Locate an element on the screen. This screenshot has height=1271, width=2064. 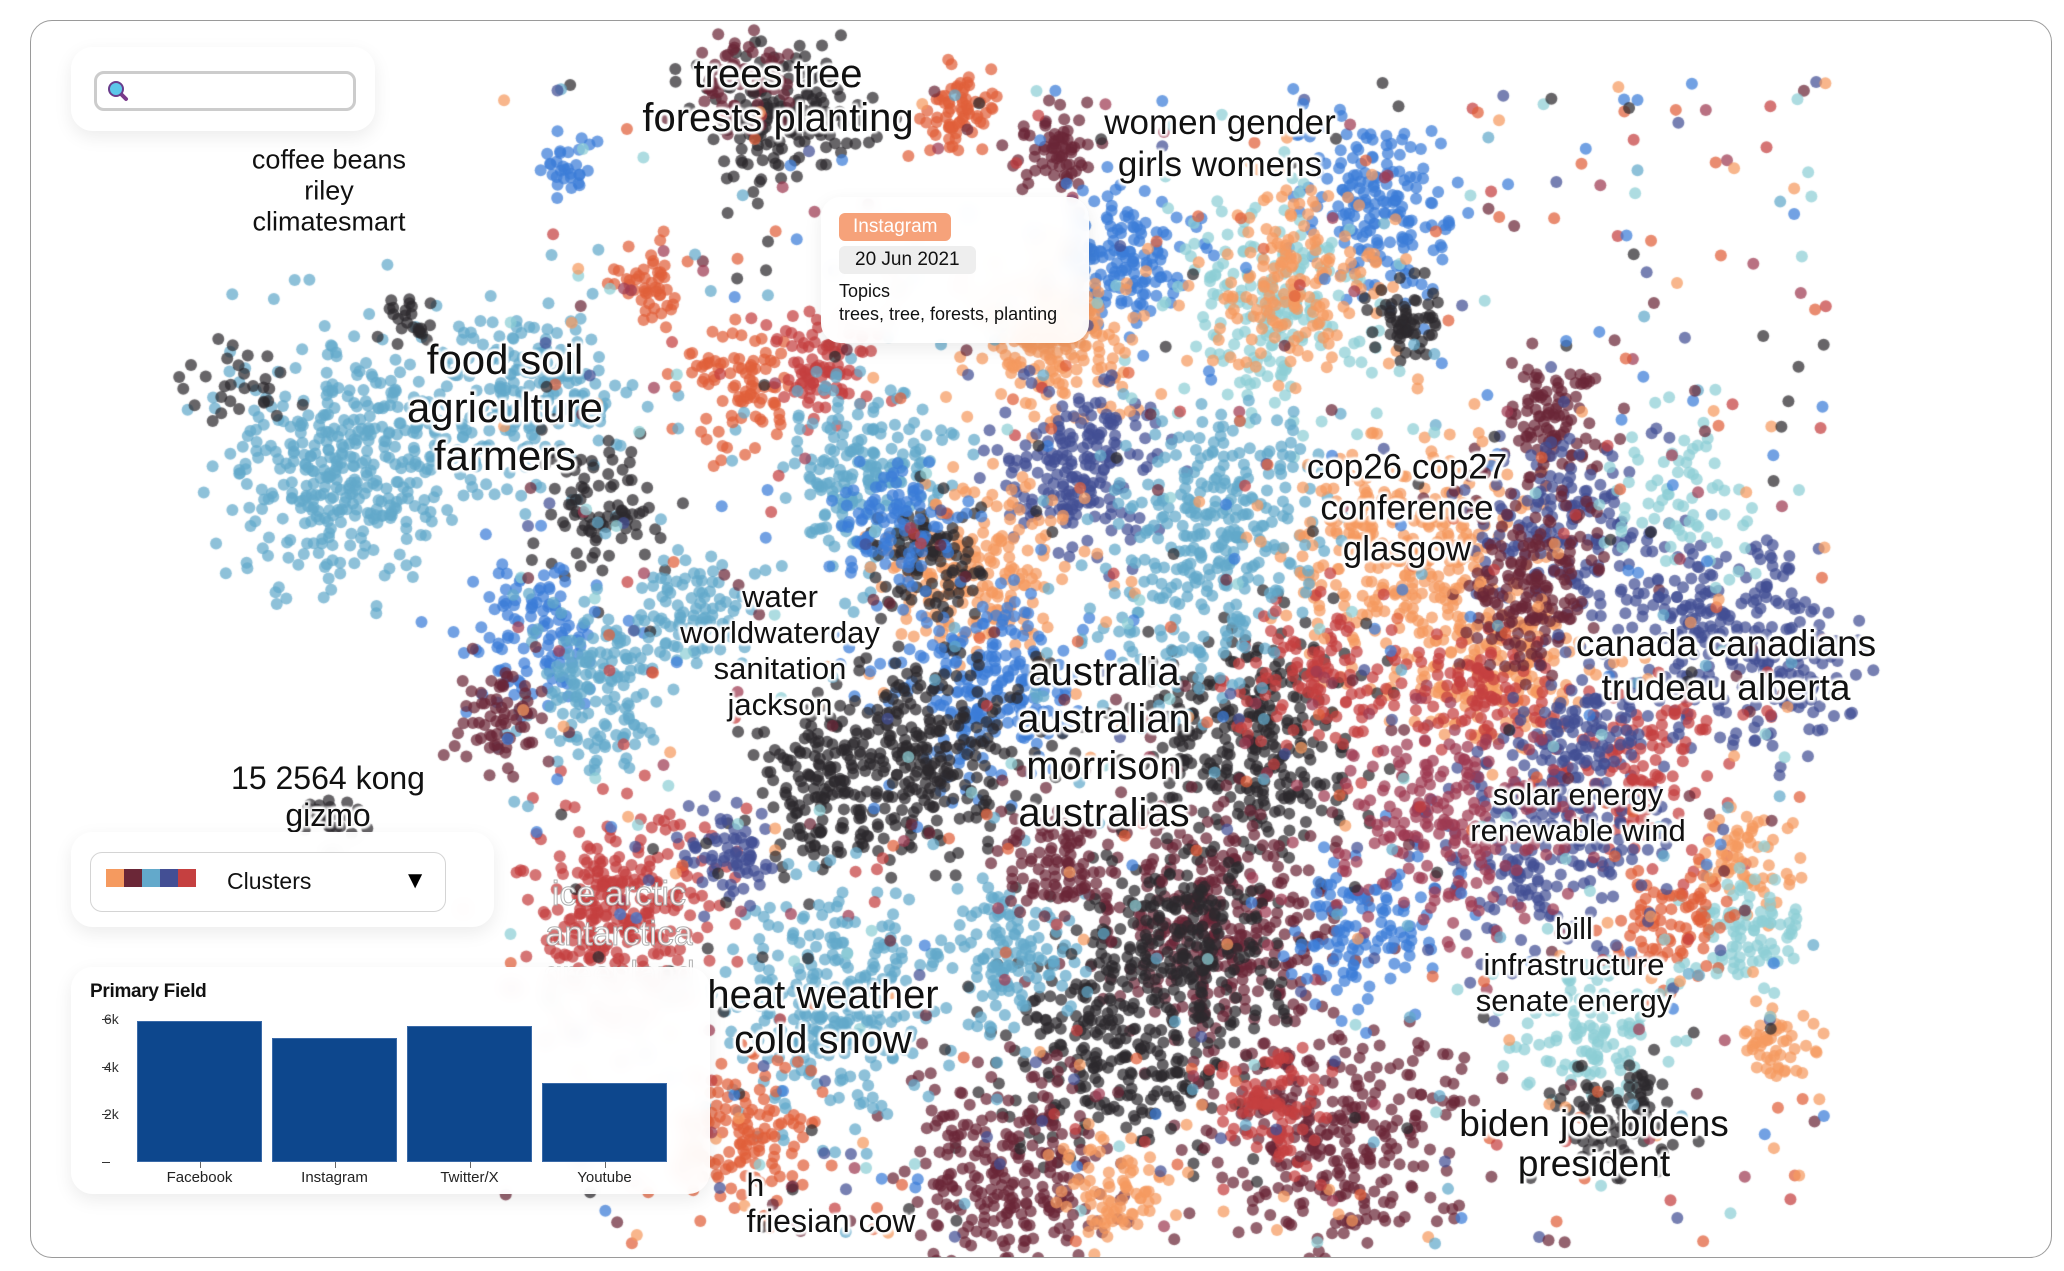
chevron-down-icon: ▼ is located at coordinates (415, 880).